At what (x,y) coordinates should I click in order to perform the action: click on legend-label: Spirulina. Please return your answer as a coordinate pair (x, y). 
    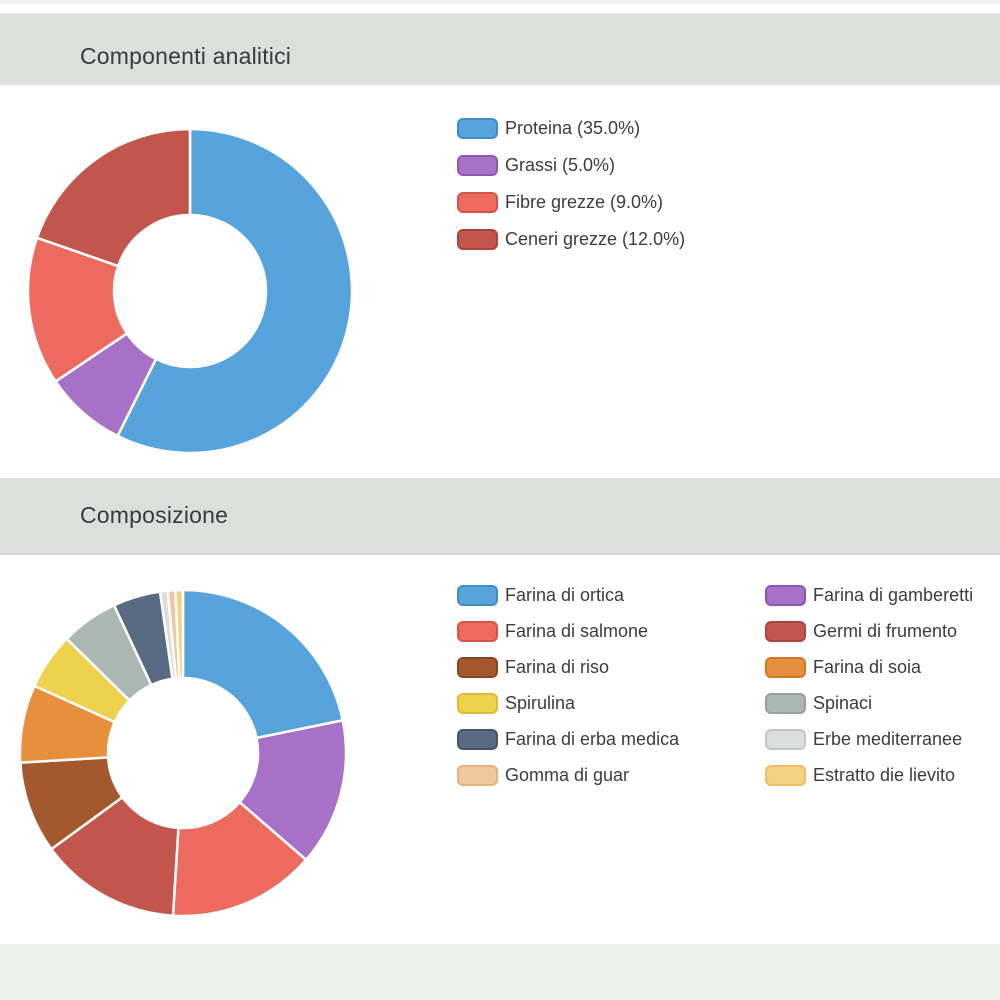
    Looking at the image, I should click on (540, 702).